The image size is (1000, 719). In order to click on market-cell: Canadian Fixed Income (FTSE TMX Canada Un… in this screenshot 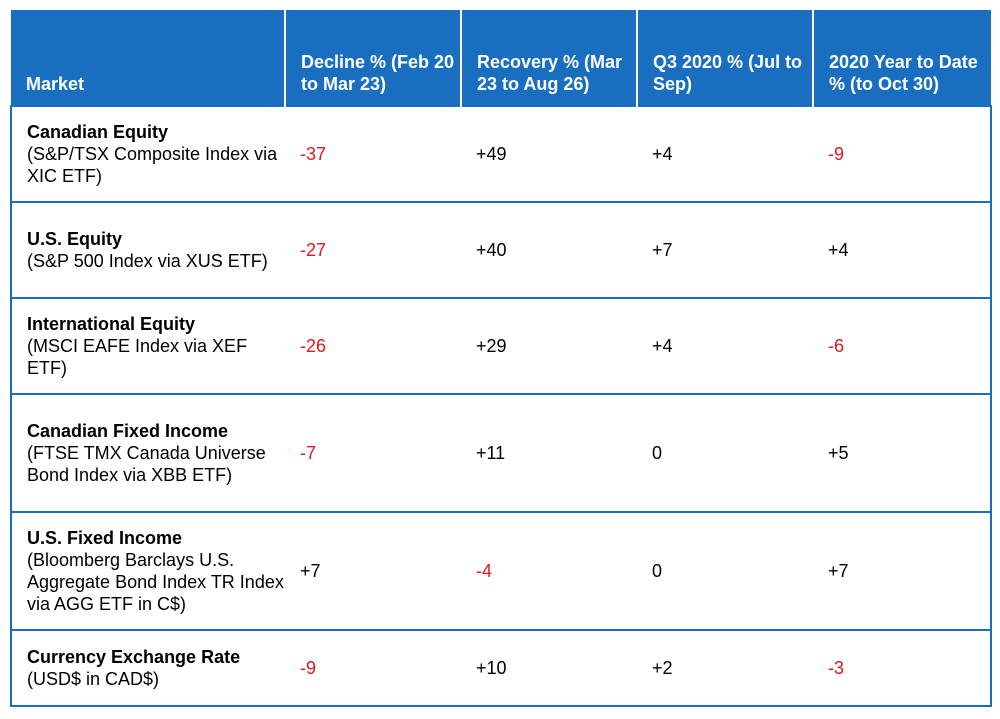, I will do `click(147, 452)`.